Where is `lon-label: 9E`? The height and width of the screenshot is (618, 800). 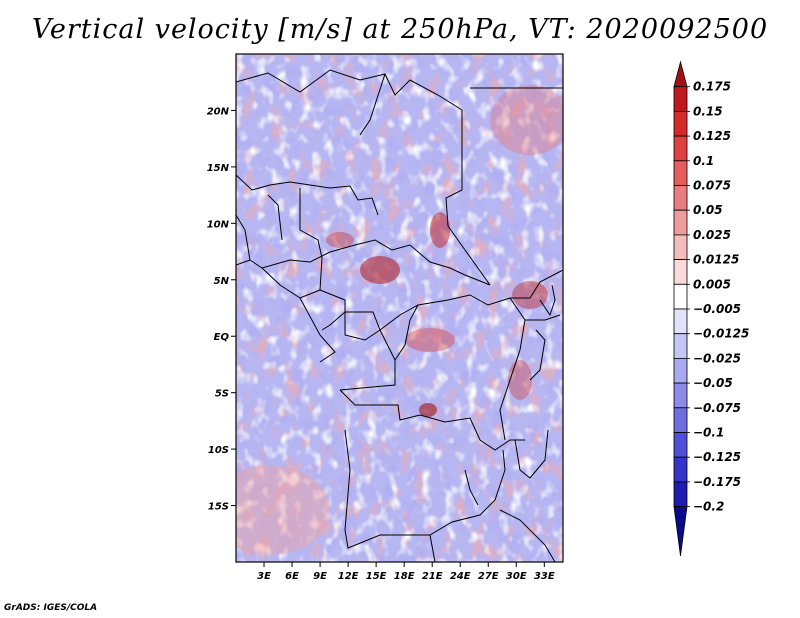
lon-label: 9E is located at coordinates (320, 576).